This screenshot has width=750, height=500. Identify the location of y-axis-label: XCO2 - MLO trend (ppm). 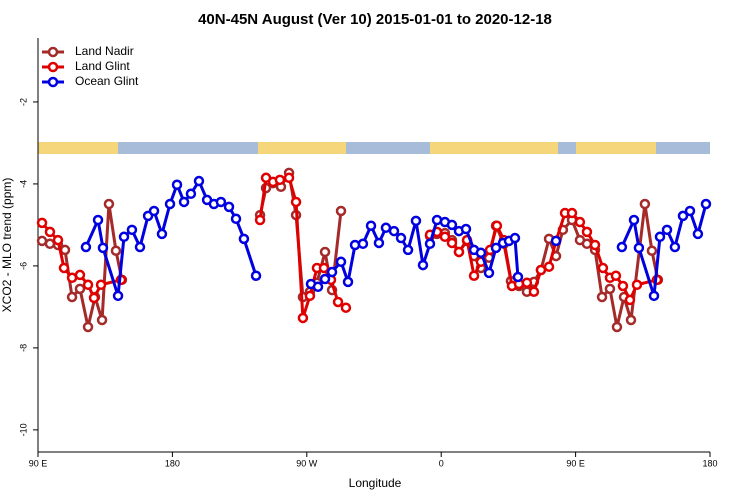
(7, 245).